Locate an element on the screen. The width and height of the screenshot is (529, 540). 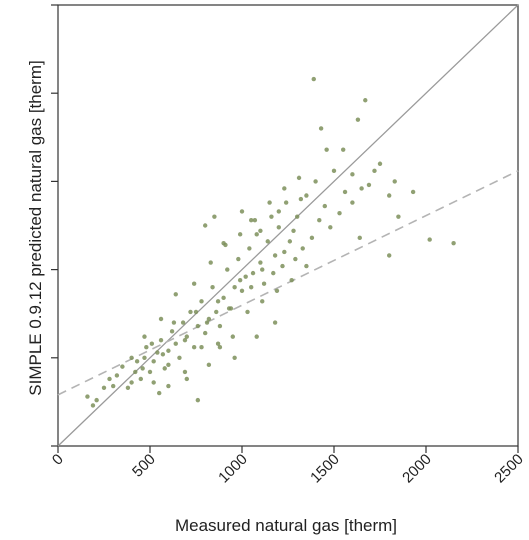
x-tick-label: 2500 is located at coordinates (509, 469).